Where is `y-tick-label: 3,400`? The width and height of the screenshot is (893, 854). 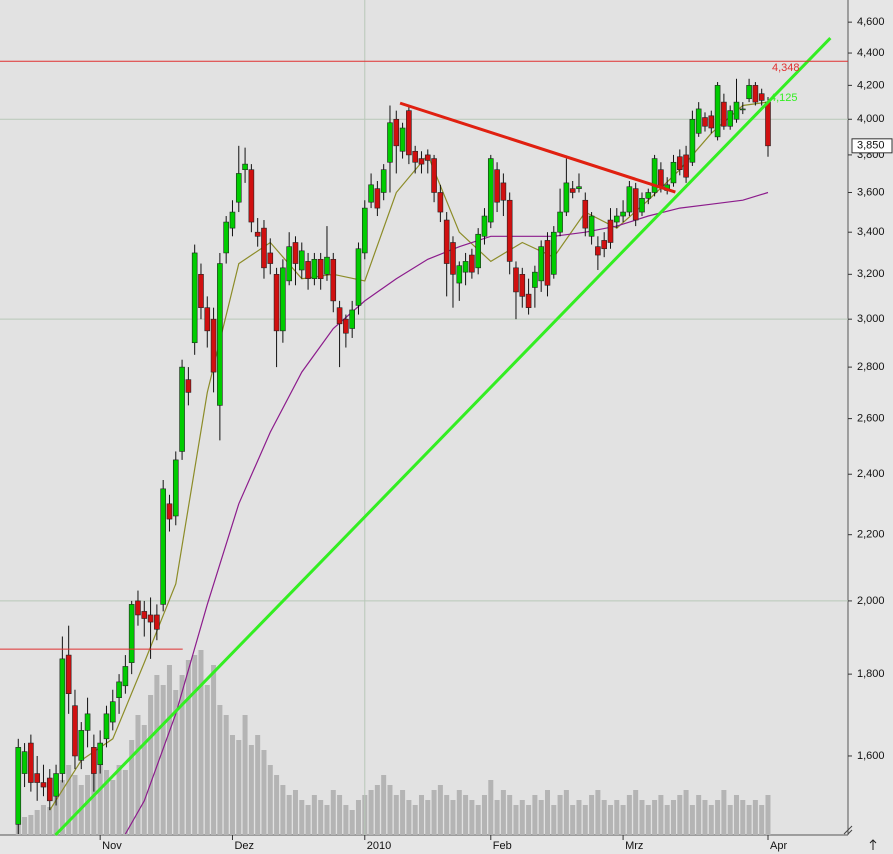
y-tick-label: 3,400 is located at coordinates (871, 232).